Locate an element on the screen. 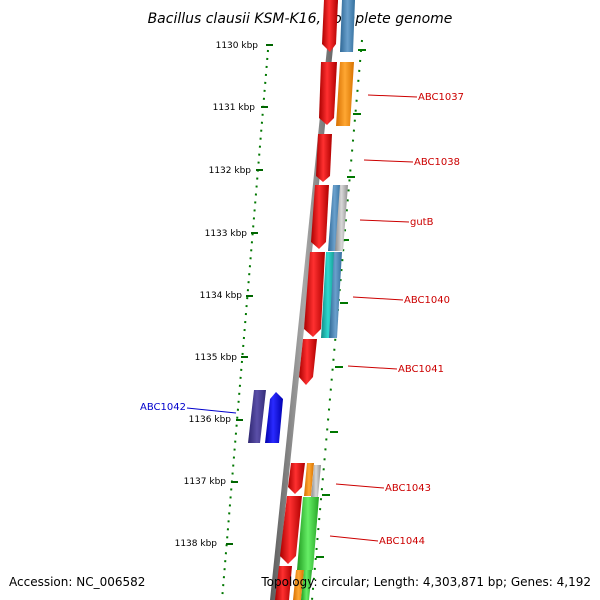 The image size is (600, 600). tick-label: 1131 kbp is located at coordinates (234, 108).